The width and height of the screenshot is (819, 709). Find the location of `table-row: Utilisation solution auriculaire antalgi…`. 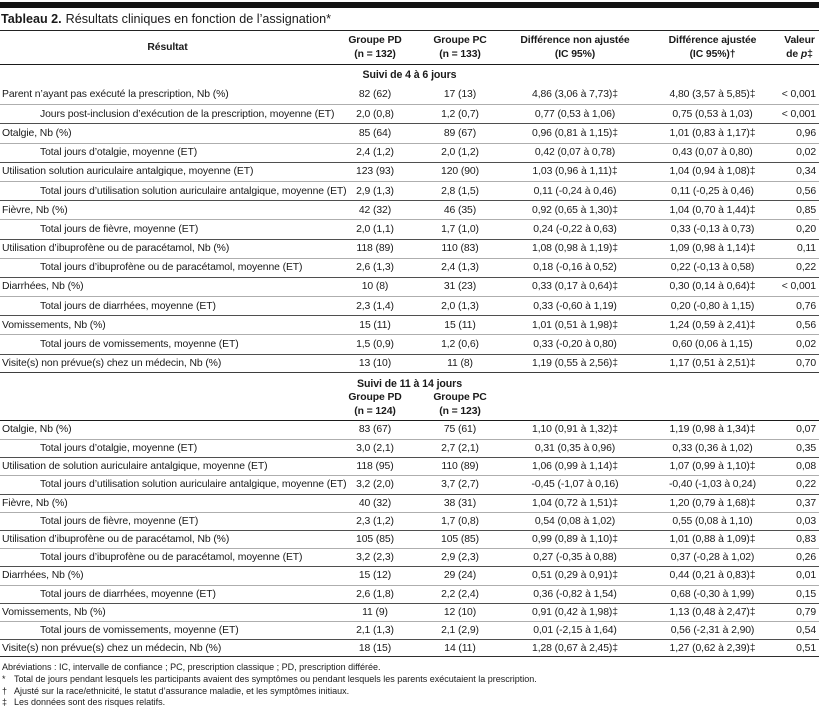

table-row: Utilisation solution auriculaire antalgi… is located at coordinates (409, 171).